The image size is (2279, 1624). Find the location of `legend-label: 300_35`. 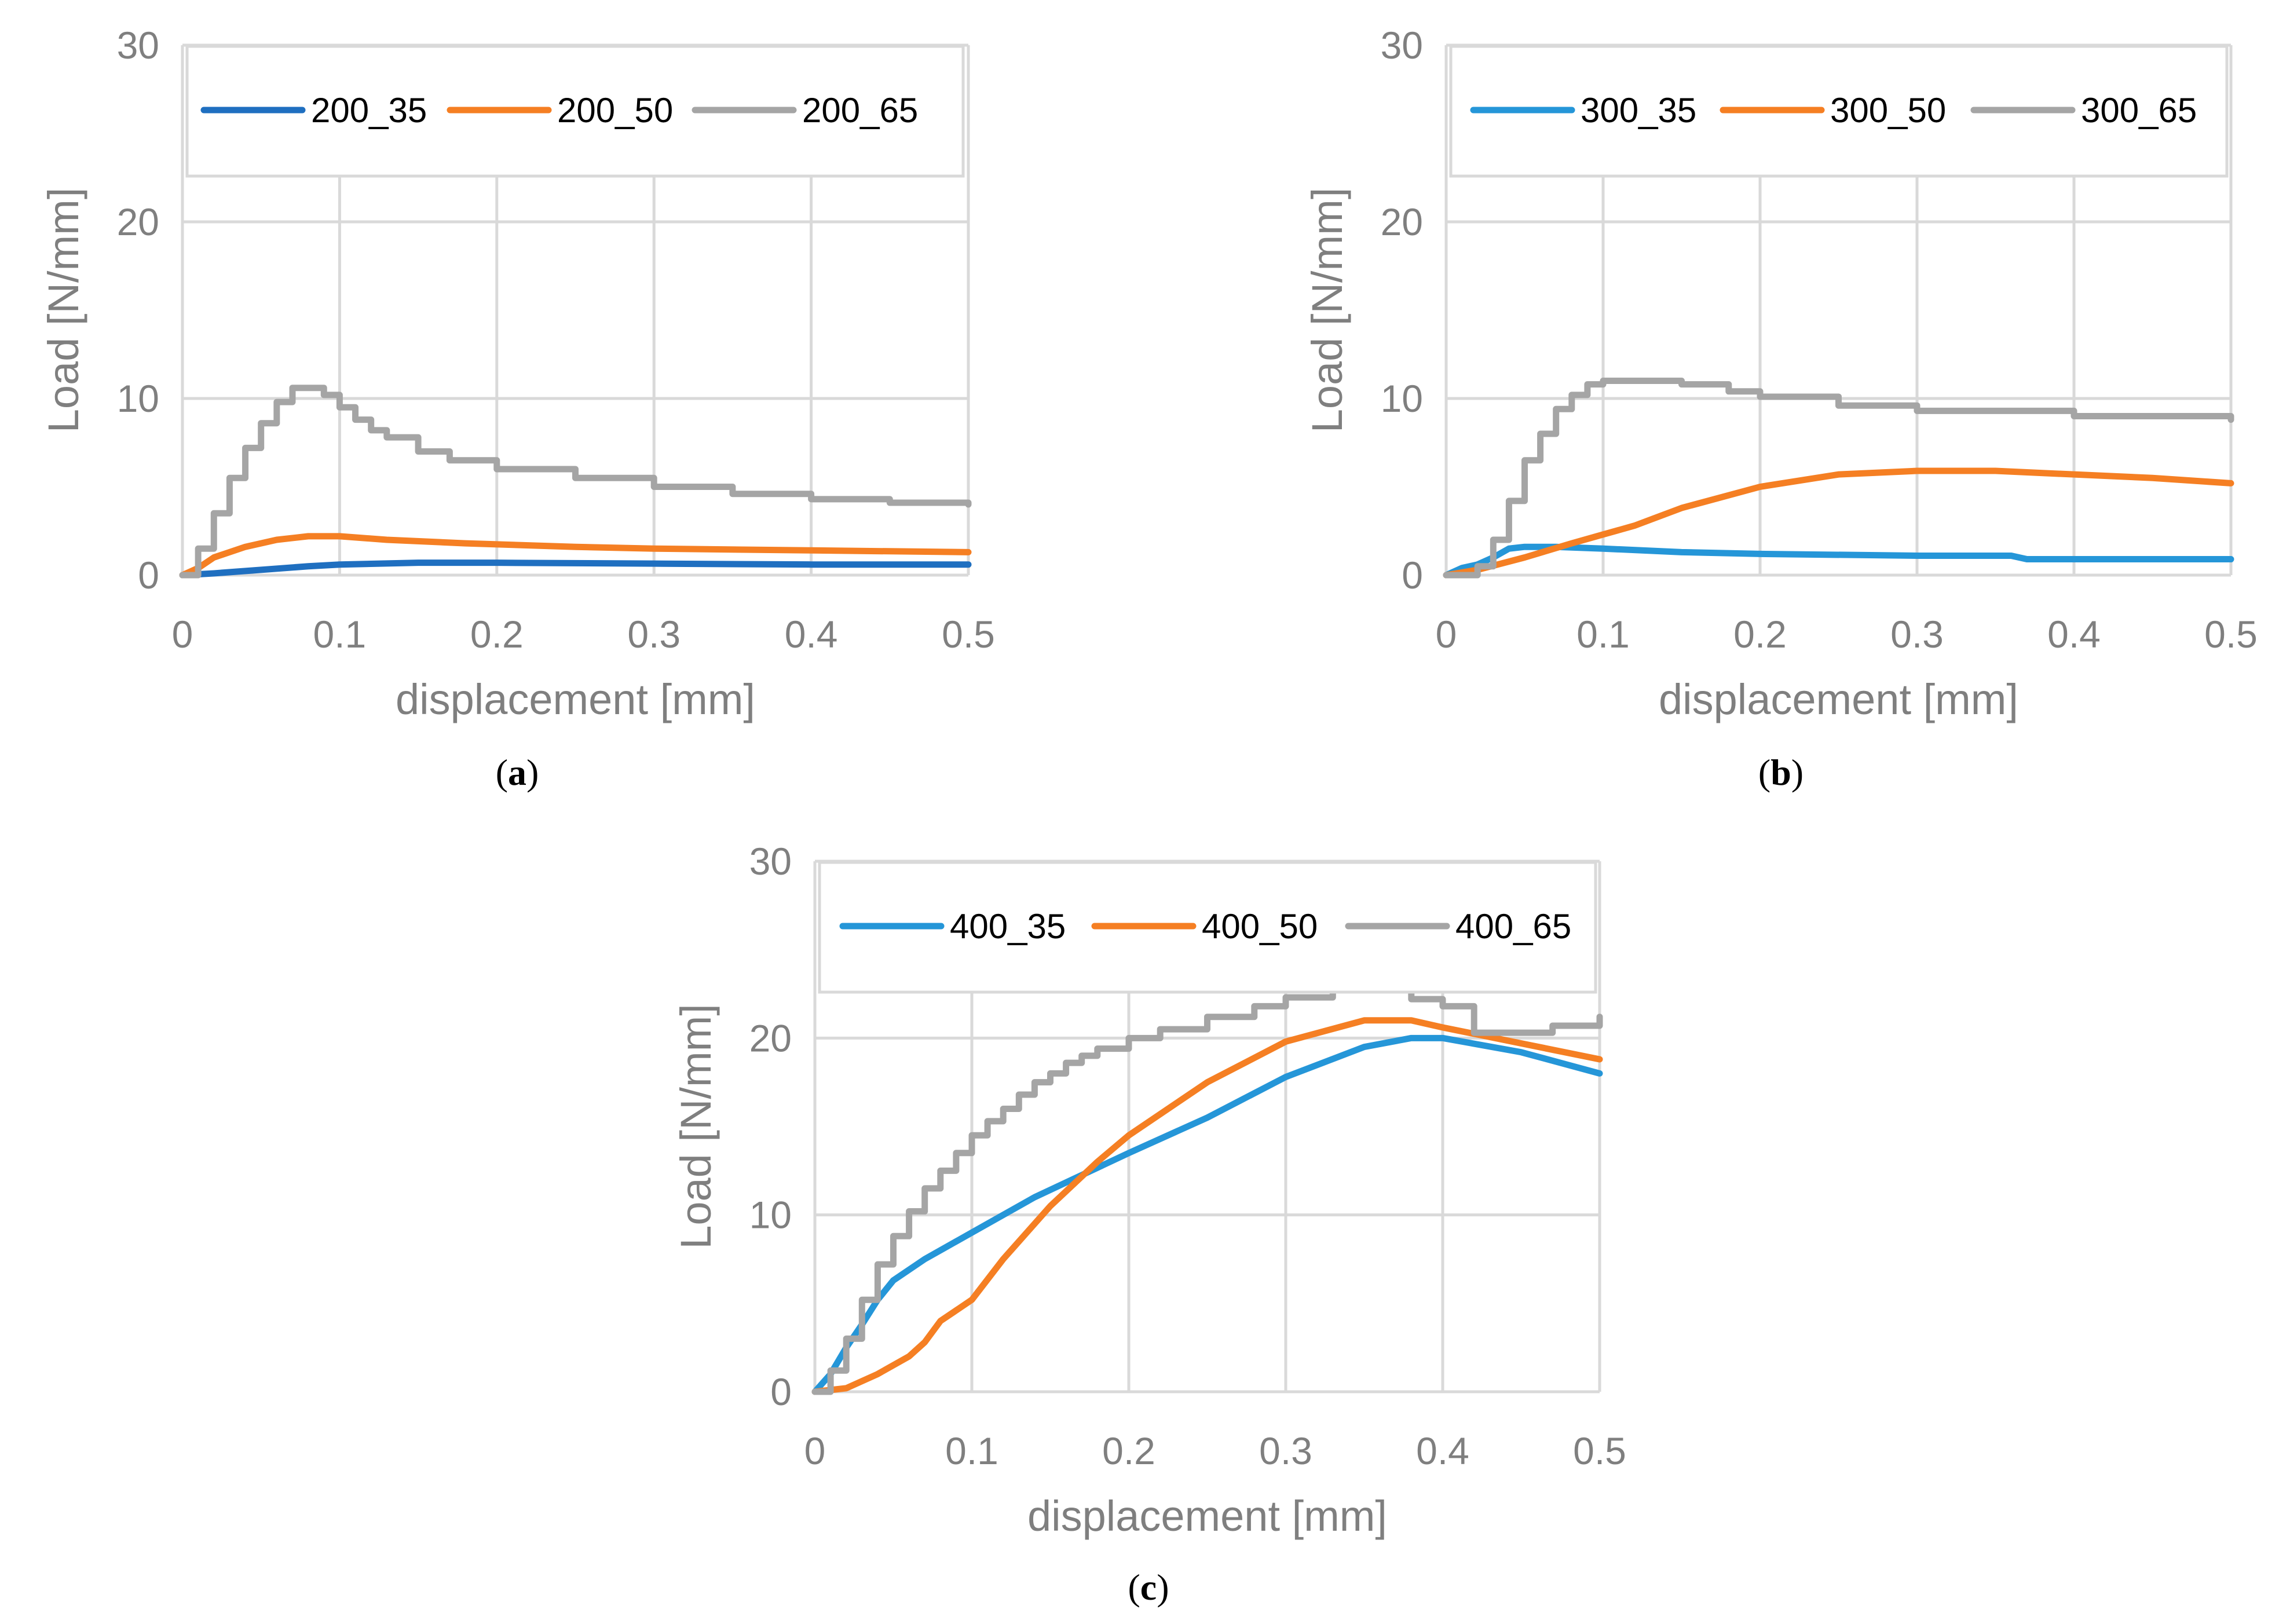

legend-label: 300_35 is located at coordinates (1638, 110).